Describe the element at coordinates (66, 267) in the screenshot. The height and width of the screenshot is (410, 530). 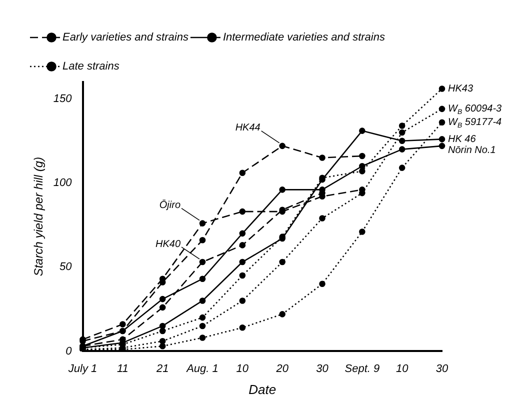
I see `y-tick-label: 50` at that location.